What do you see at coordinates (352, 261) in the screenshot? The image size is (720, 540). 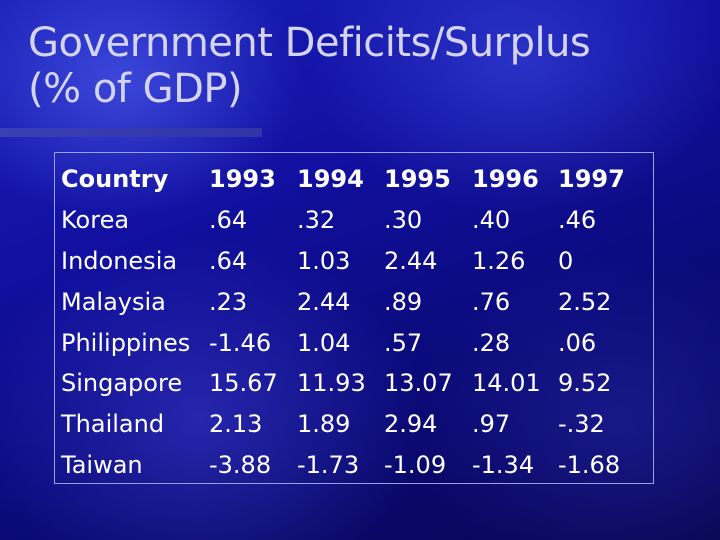 I see `table-row: Indonesia .64 1.03 2.44 1.26 0` at bounding box center [352, 261].